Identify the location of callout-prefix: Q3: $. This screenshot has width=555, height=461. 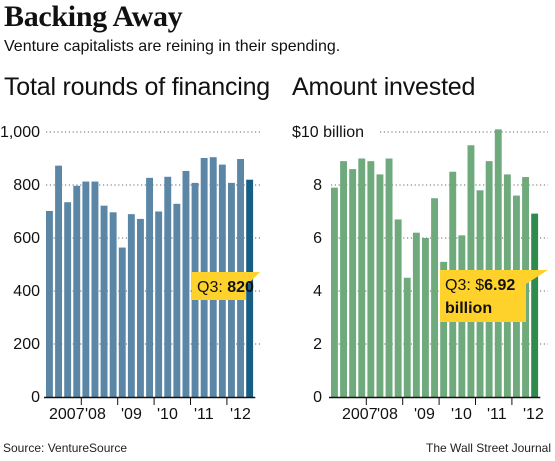
(464, 285).